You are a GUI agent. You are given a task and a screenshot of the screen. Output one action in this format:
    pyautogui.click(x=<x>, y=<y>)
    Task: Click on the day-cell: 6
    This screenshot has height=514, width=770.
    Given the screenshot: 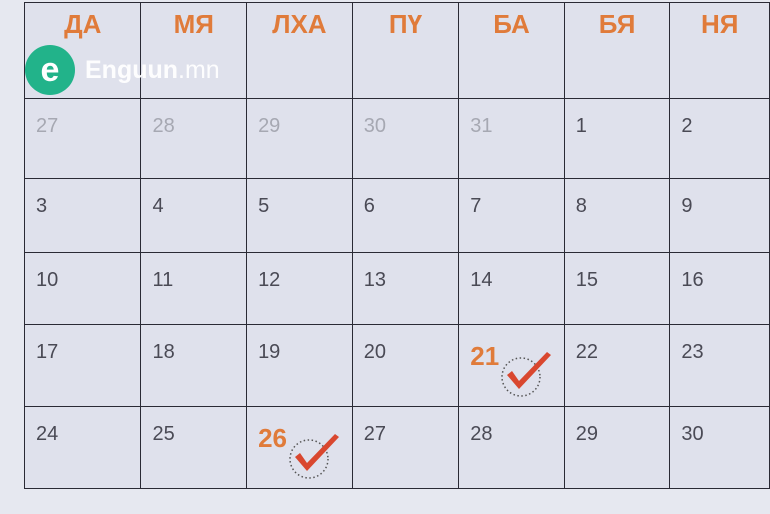 What is the action you would take?
    pyautogui.click(x=405, y=215)
    